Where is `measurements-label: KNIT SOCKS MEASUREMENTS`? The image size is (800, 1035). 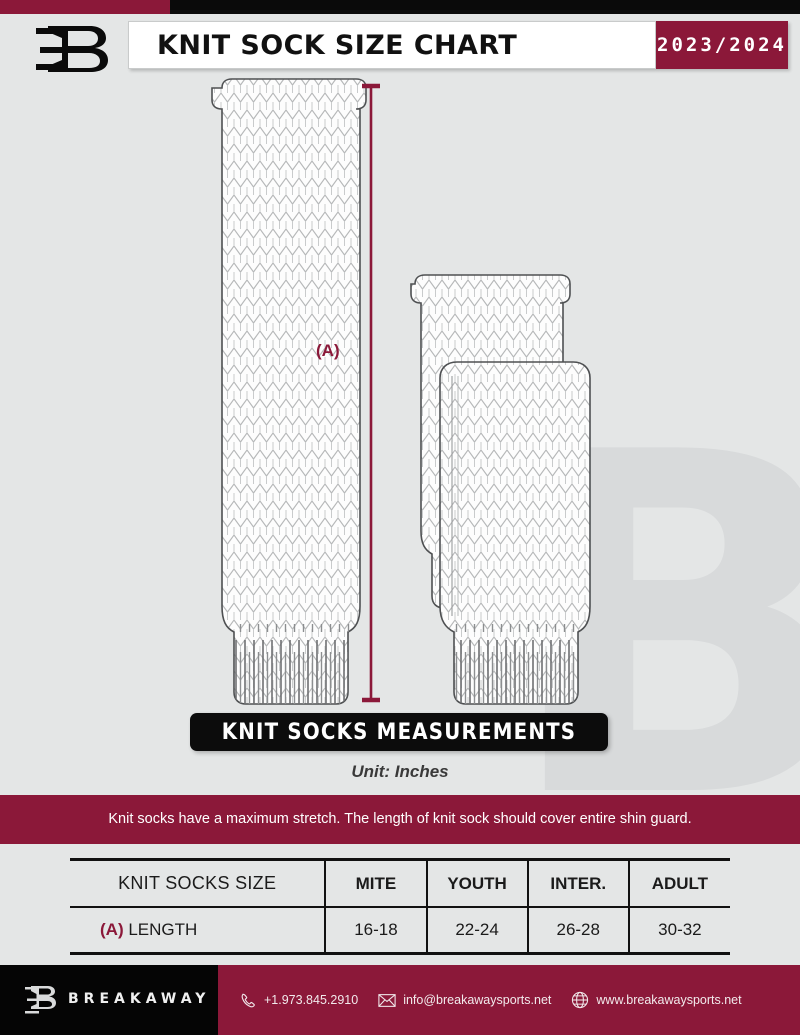 measurements-label: KNIT SOCKS MEASUREMENTS is located at coordinates (399, 732).